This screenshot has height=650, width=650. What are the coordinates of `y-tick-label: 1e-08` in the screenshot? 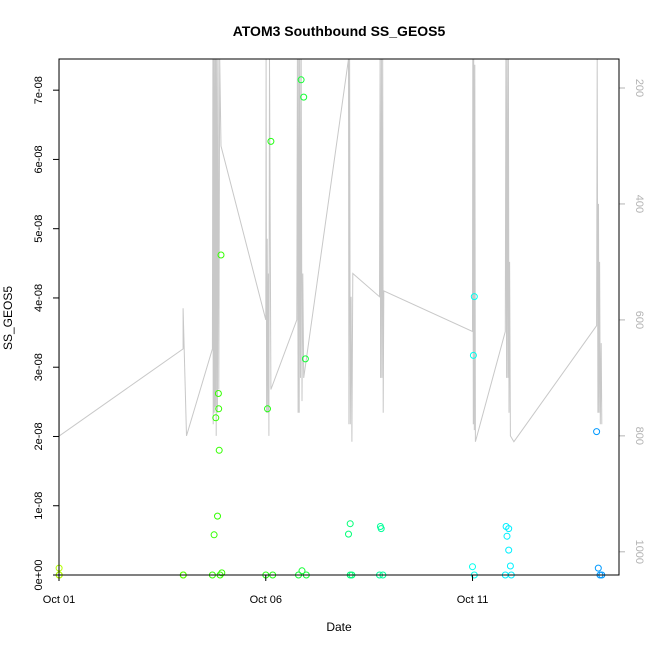 It's located at (39, 506).